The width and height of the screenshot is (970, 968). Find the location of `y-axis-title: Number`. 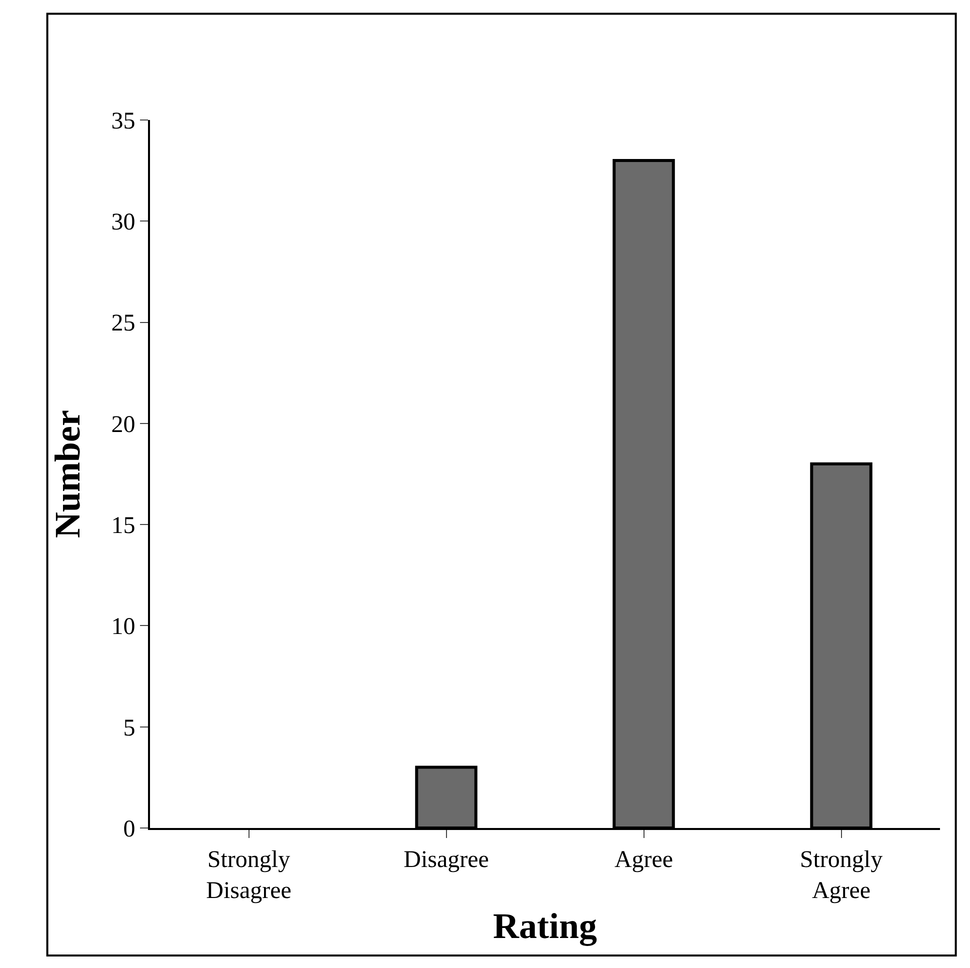

y-axis-title: Number is located at coordinates (68, 474).